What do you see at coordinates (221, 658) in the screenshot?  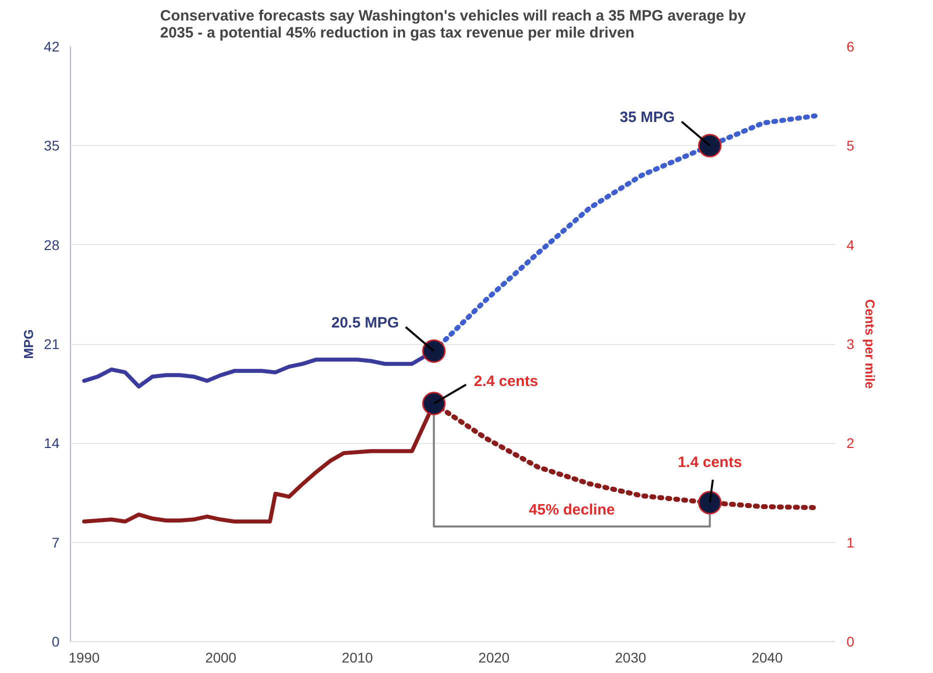 I see `x-tick-label: 2000` at bounding box center [221, 658].